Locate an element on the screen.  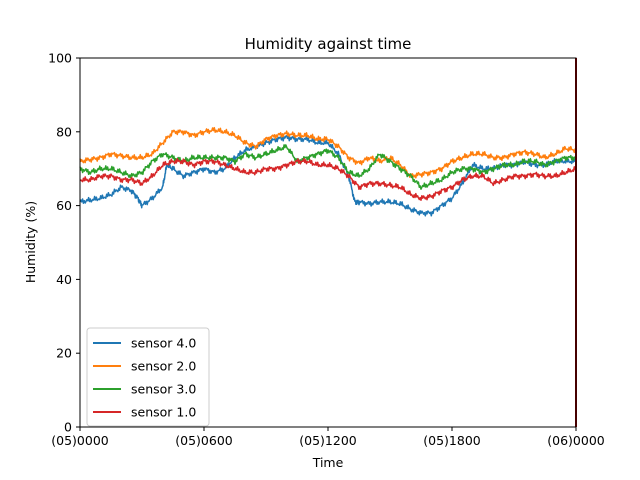
legend-label: sensor 4.0 is located at coordinates (163, 343).